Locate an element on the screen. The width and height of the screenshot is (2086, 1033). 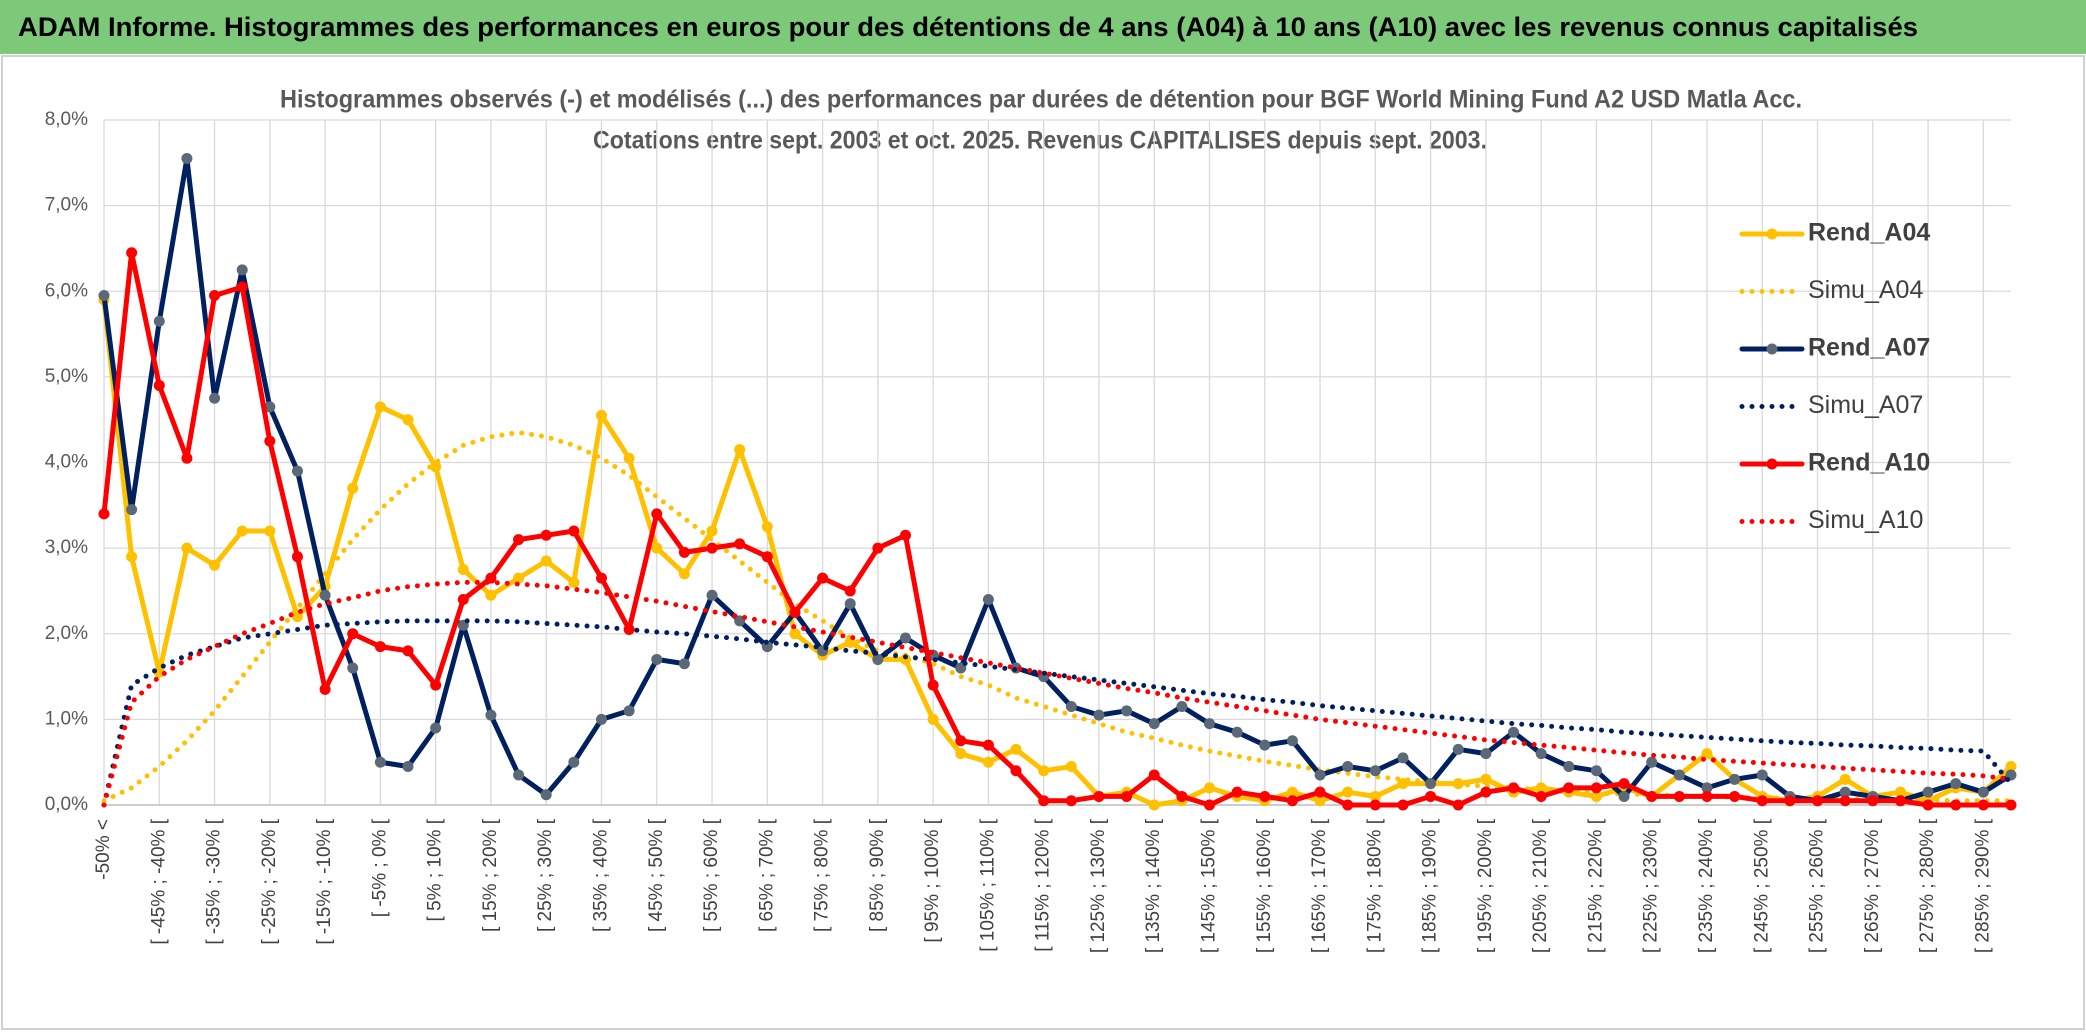
x-tick-label: [ 135% ; 140% [ is located at coordinates (1153, 885).